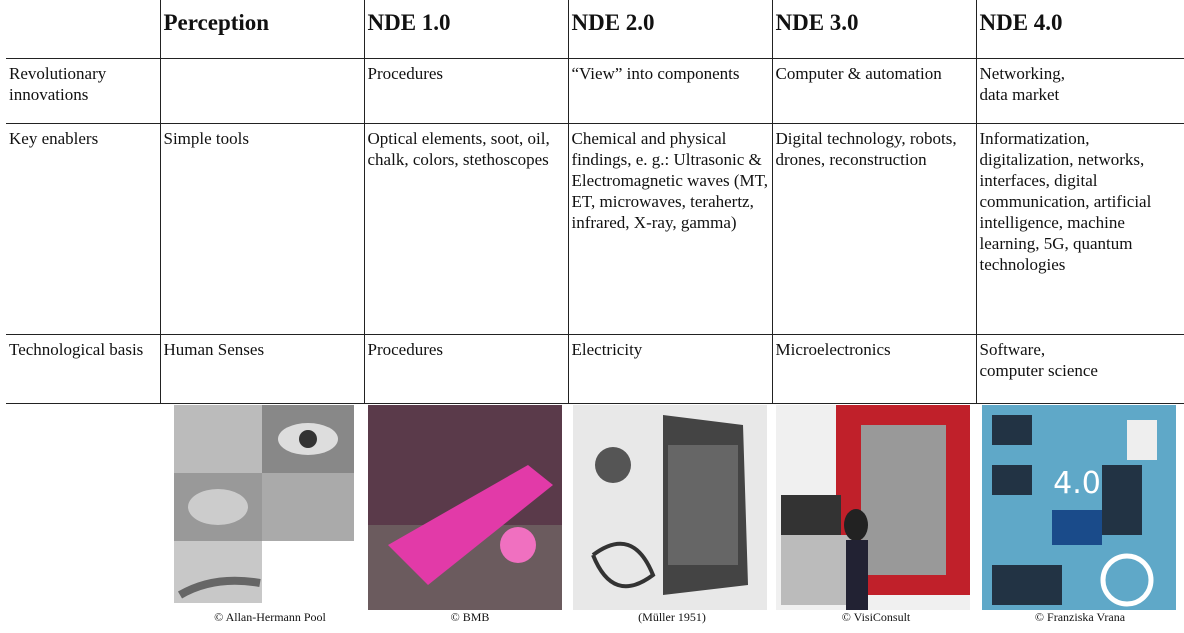 This screenshot has width=1184, height=633. What do you see at coordinates (465, 507) in the screenshot?
I see `bmb-photo` at bounding box center [465, 507].